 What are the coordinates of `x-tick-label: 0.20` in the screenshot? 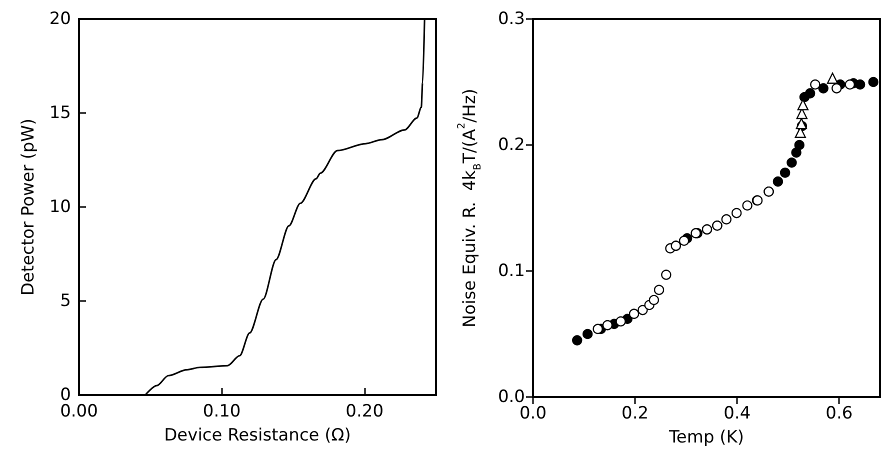 It's located at (365, 412).